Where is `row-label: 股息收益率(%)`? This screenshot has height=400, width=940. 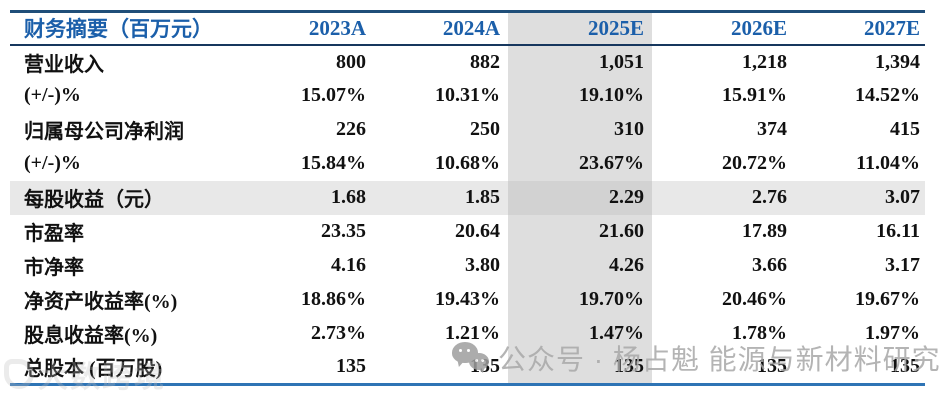 row-label: 股息收益率(%) is located at coordinates (91, 336).